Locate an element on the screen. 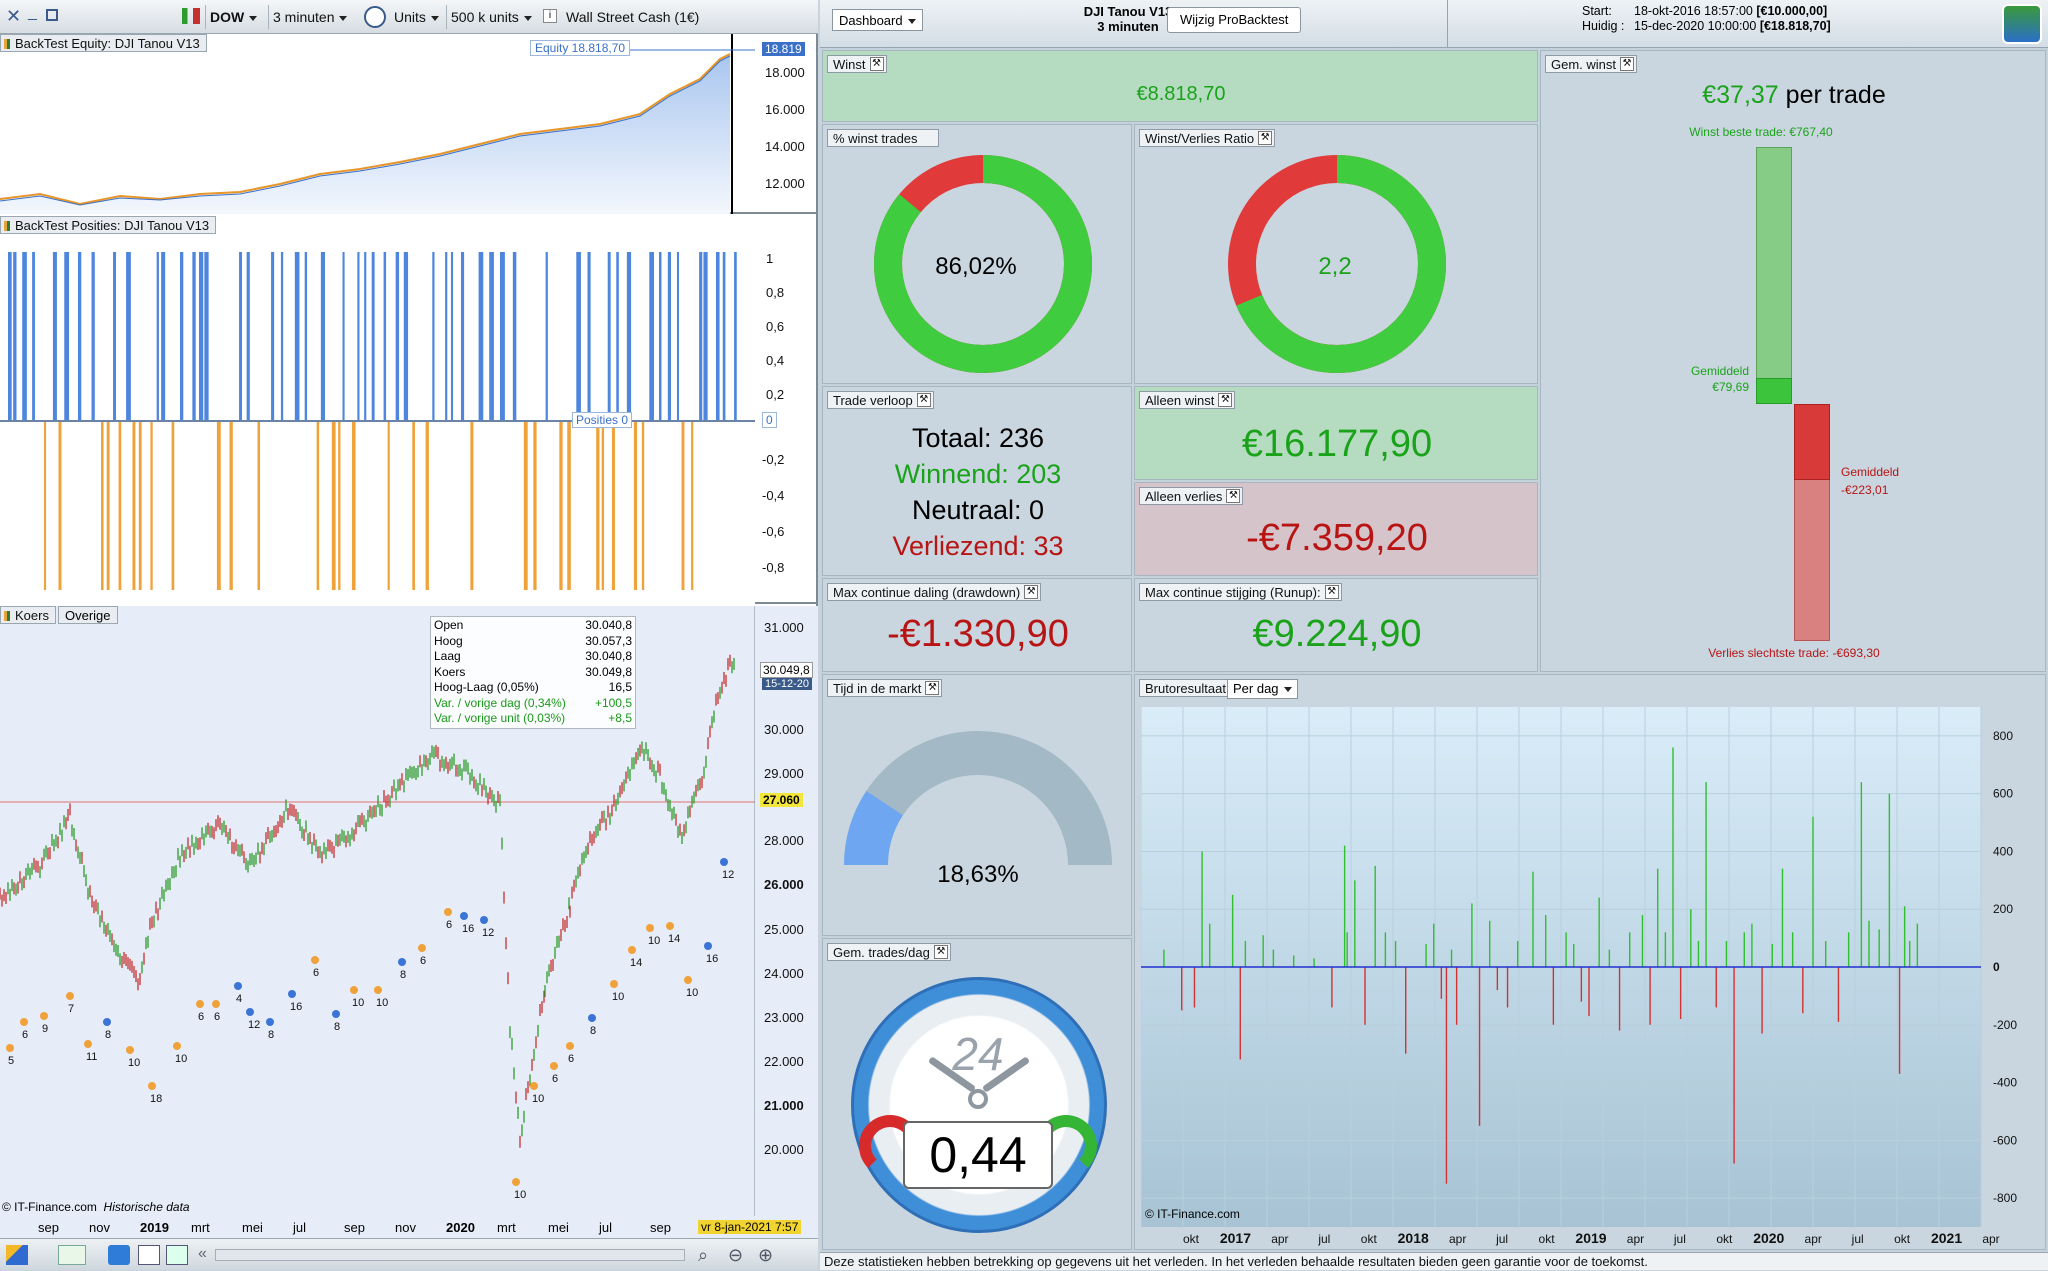  axis-tick: 1 is located at coordinates (770, 258).